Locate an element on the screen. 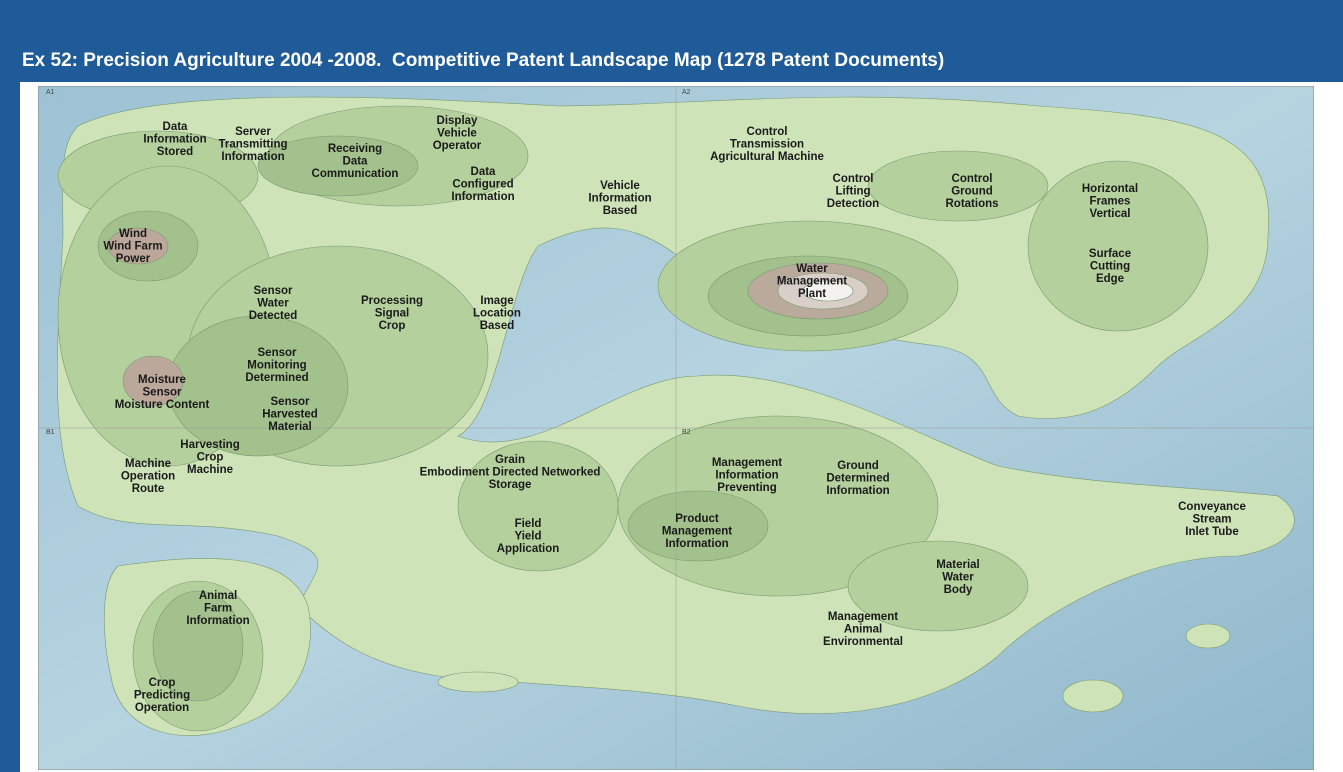 This screenshot has height=772, width=1343. label-line: Storage is located at coordinates (510, 485).